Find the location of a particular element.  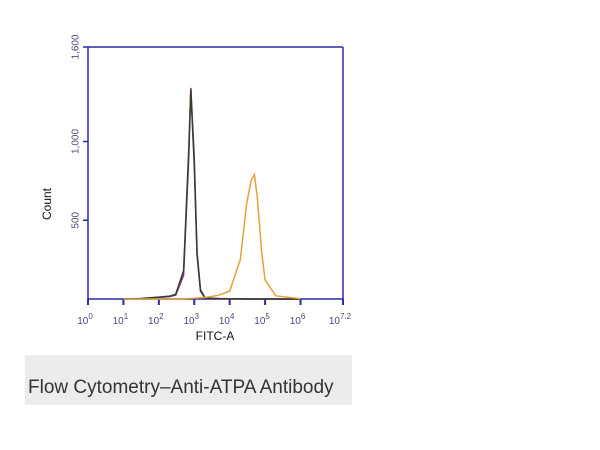

y-tick-label: 1,600 is located at coordinates (76, 46).